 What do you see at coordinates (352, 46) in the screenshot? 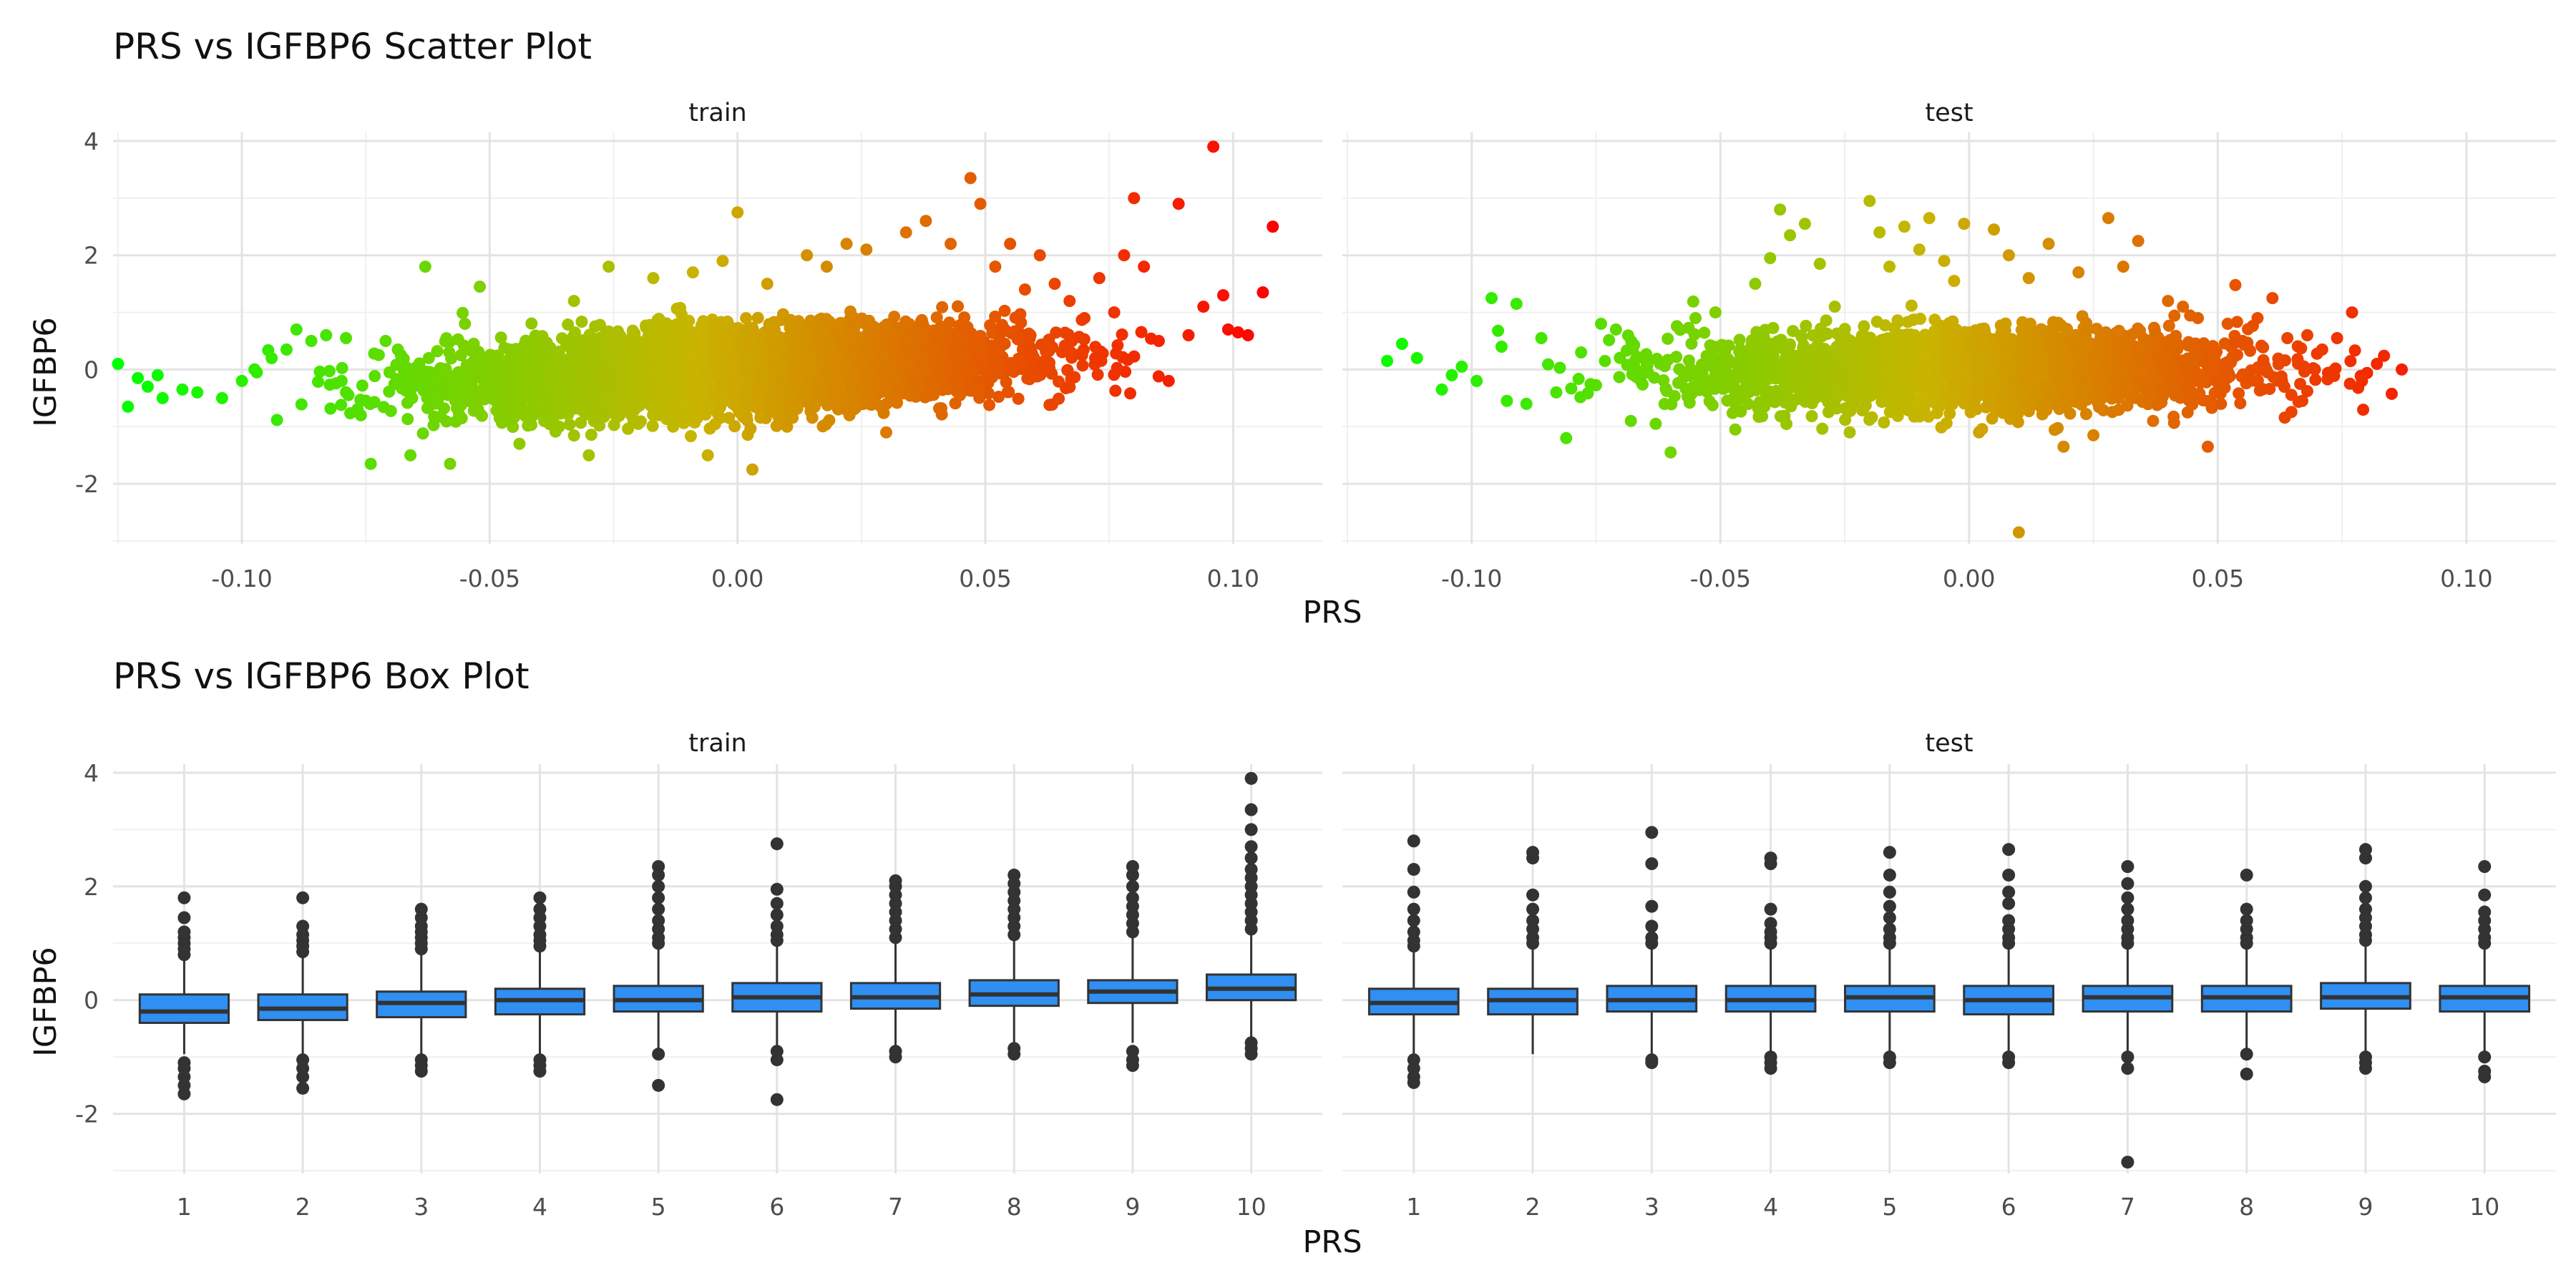
I see `scatter-plot-title: PRS vs IGFBP6 Scatter Plot` at bounding box center [352, 46].